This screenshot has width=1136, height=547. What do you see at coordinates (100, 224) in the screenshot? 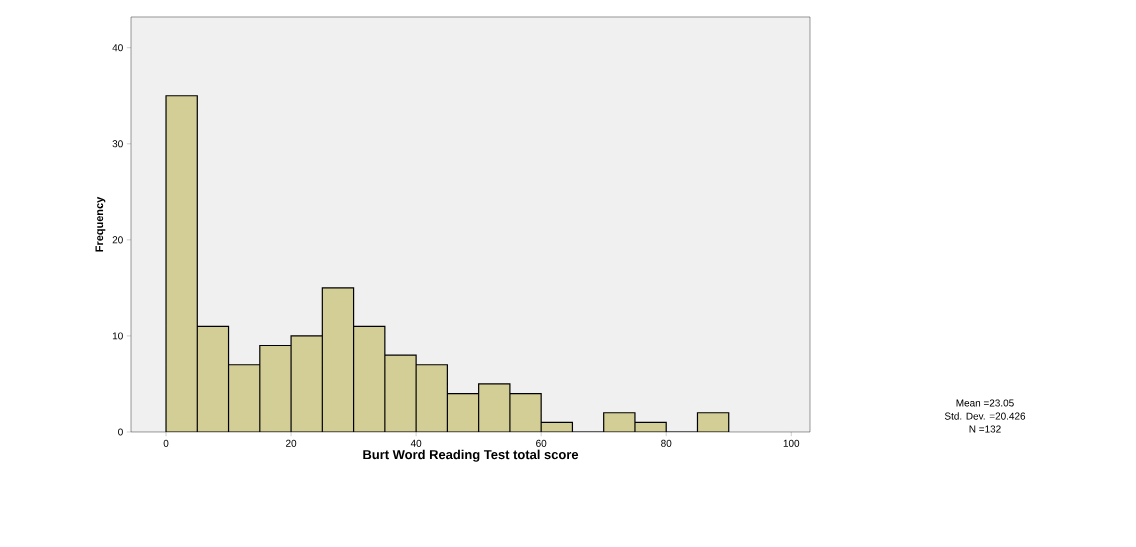
I see `y-axis-title: Frequency` at bounding box center [100, 224].